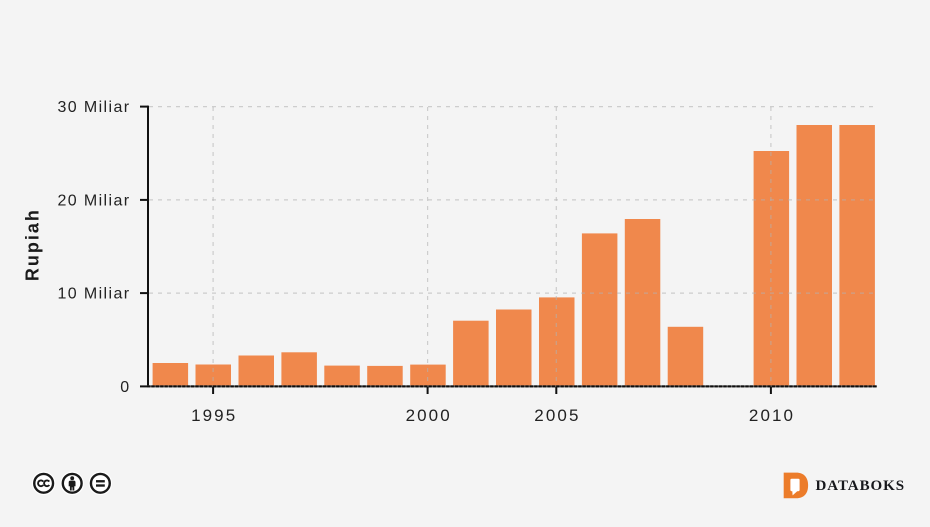 The image size is (930, 527). What do you see at coordinates (772, 415) in the screenshot?
I see `svg-text: 2010` at bounding box center [772, 415].